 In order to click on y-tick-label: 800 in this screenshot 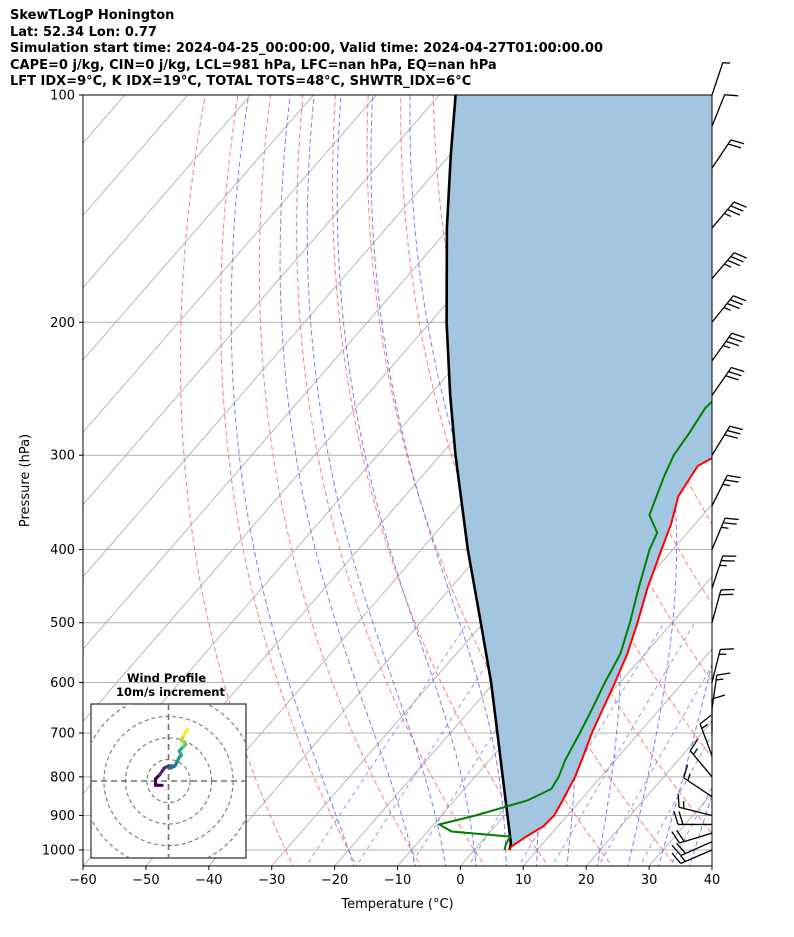, I will do `click(62, 777)`.